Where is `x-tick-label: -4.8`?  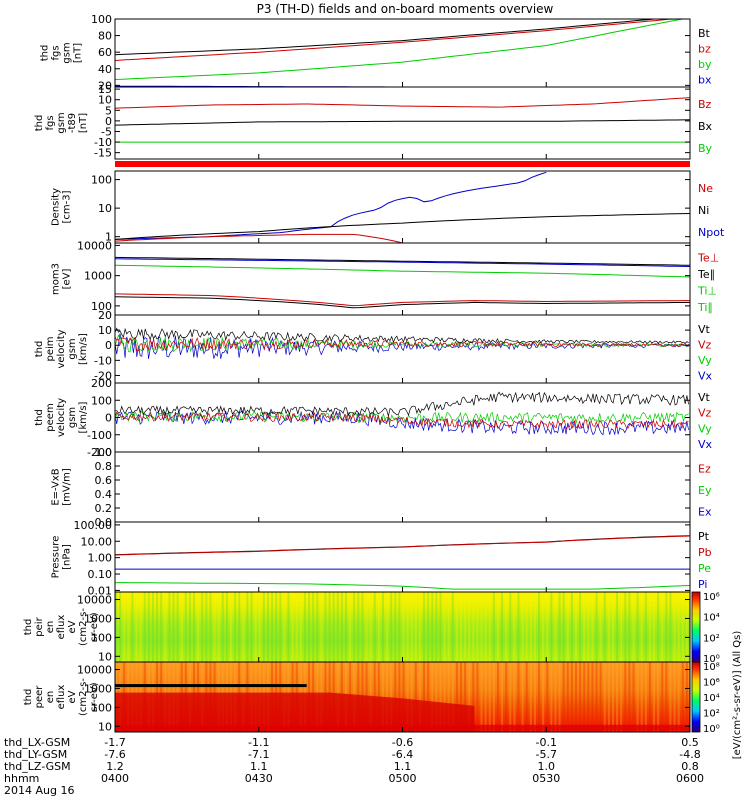
x-tick-label: -4.8 is located at coordinates (689, 754).